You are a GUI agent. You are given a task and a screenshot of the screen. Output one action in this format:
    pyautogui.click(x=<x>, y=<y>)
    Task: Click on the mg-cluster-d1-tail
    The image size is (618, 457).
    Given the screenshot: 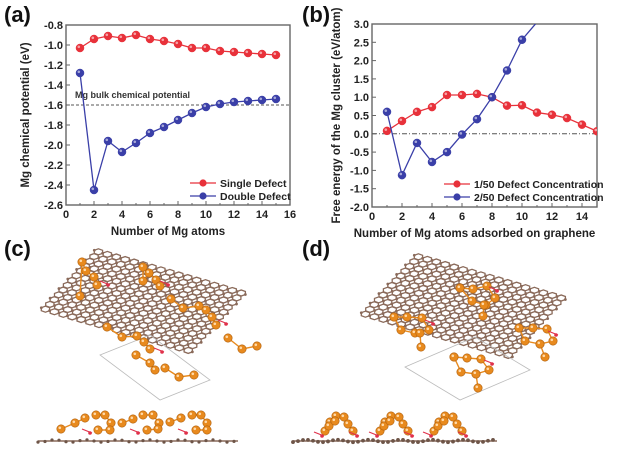 What is the action you would take?
    pyautogui.click(x=483, y=310)
    